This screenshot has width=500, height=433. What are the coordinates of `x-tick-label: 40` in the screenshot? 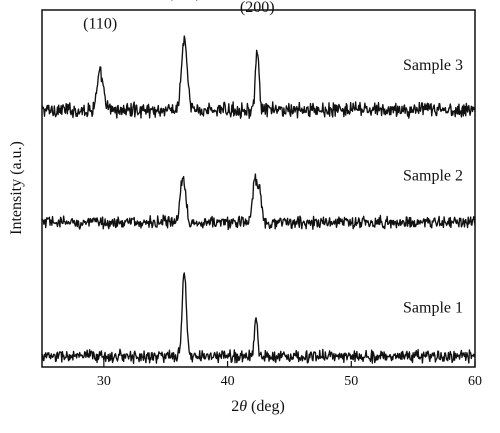 It's located at (228, 381).